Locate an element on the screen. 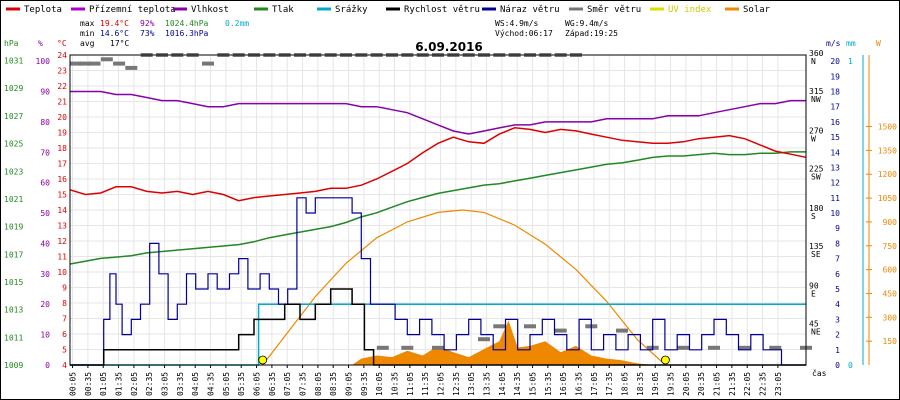 The width and height of the screenshot is (900, 400). x-tick-label: 20:35 is located at coordinates (701, 384).